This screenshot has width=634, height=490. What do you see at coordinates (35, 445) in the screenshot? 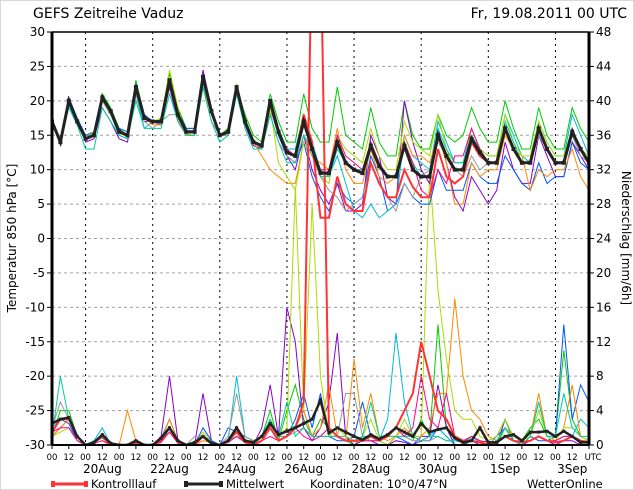
I see `y-tick-label: -30` at bounding box center [35, 445].